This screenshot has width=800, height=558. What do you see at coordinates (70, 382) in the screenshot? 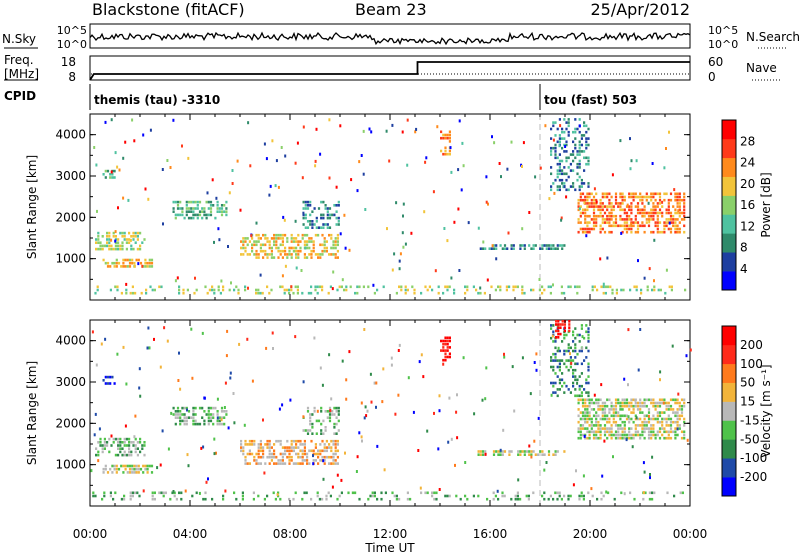
I see `y-tick-label: 3000` at bounding box center [70, 382].